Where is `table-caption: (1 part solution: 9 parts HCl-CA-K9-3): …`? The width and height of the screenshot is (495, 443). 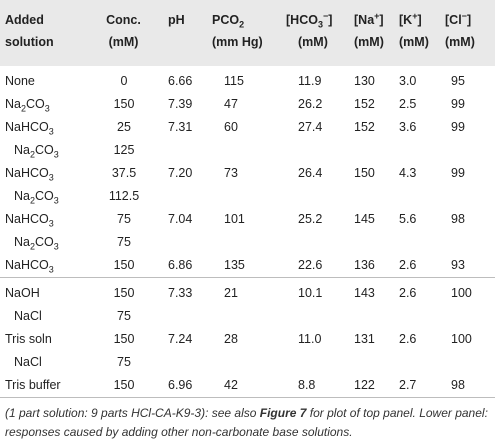
table-caption: (1 part solution: 9 parts HCl-CA-K9-3): … is located at coordinates (248, 423).